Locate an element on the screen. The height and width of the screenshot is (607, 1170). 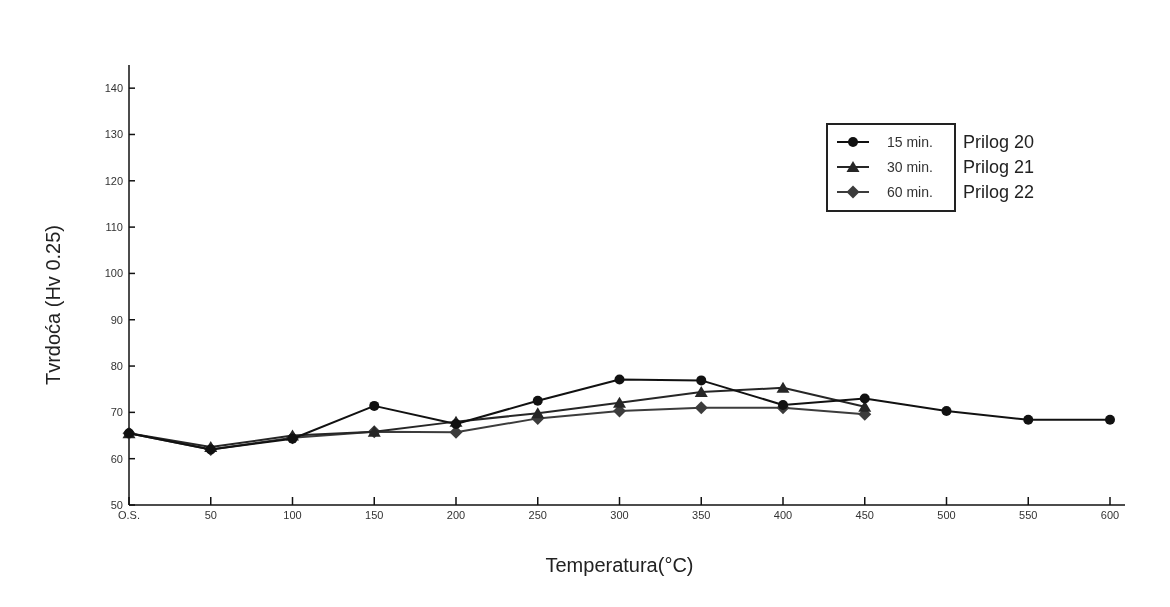
x-tick-label: 500 is located at coordinates (946, 515).